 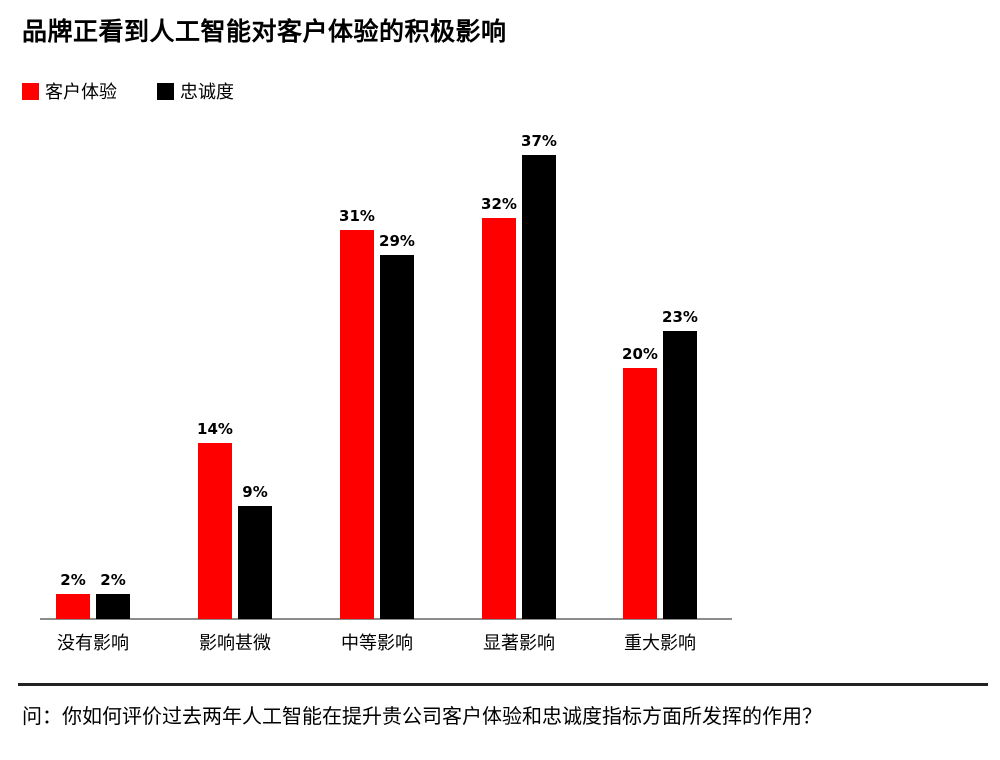 I want to click on data-label: 20%, so click(x=640, y=354).